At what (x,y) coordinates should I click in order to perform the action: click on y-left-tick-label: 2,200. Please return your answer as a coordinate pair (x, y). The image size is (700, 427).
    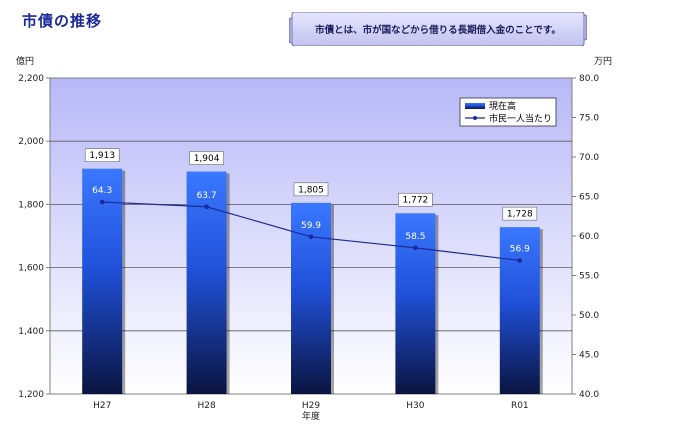
    Looking at the image, I should click on (31, 79).